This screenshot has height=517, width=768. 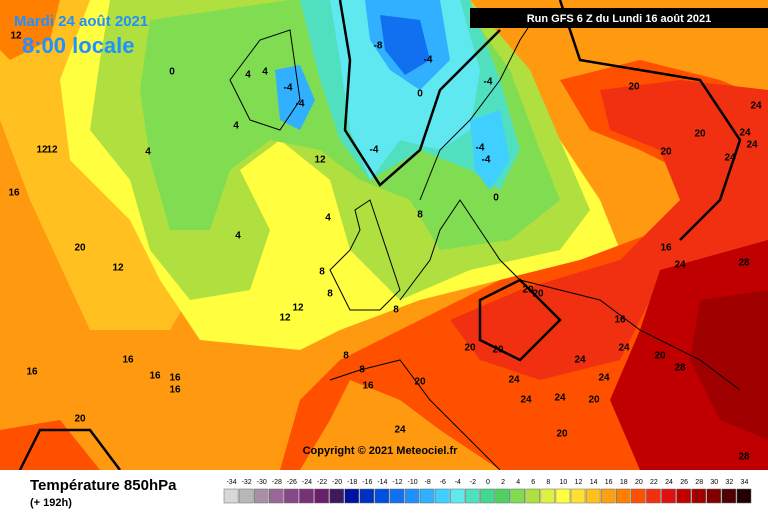 I want to click on scale-label: -6, so click(x=443, y=482).